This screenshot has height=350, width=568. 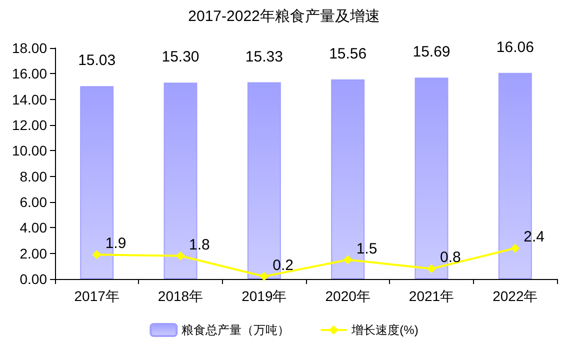 What do you see at coordinates (115, 243) in the screenshot?
I see `data-label: 1.9` at bounding box center [115, 243].